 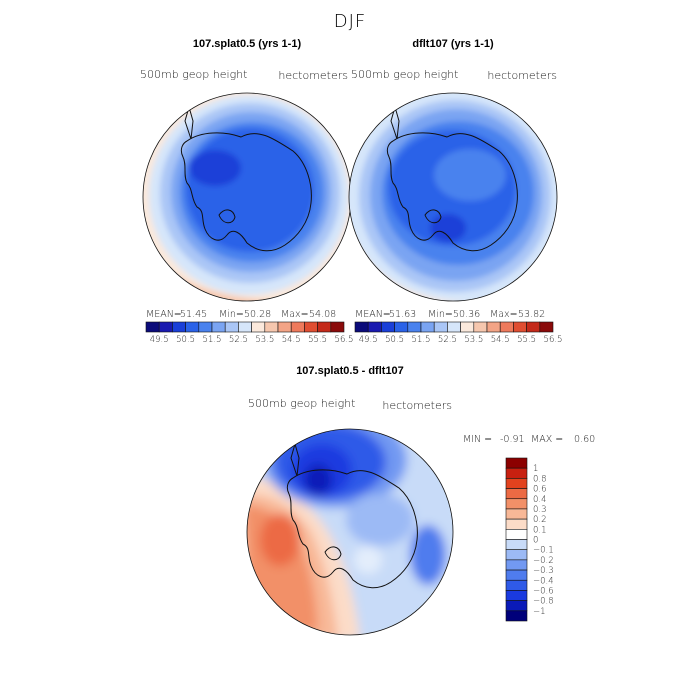 I want to click on cbar-right-tick-label: 52.5, so click(x=447, y=340).